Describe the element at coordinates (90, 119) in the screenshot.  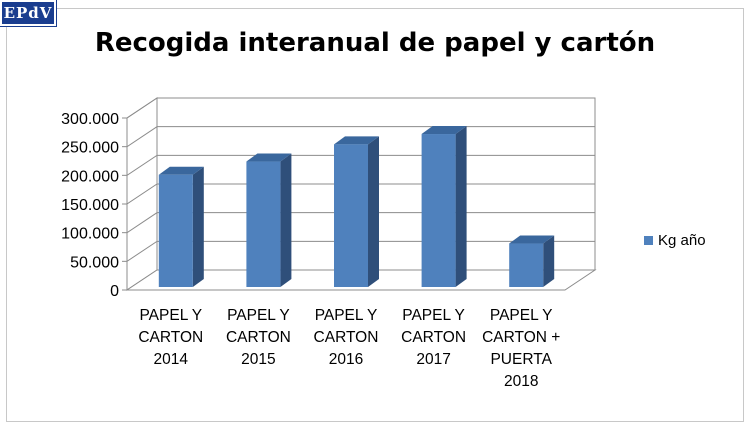
I see `y-tick-label: 300.000` at that location.